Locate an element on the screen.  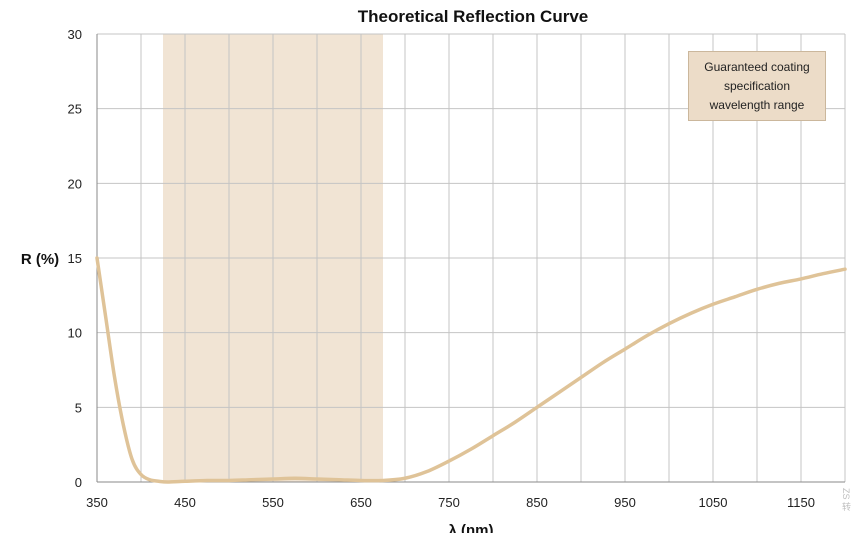
x-tick-label: 650 is located at coordinates (361, 502).